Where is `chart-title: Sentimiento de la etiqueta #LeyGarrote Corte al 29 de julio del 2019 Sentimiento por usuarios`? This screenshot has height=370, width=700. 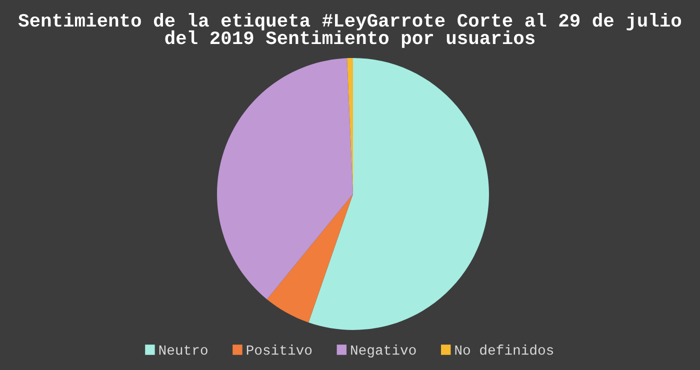 chart-title: Sentimiento de la etiqueta #LeyGarrote Corte al 29 de julio del 2019 Sentimiento por usuarios is located at coordinates (350, 30).